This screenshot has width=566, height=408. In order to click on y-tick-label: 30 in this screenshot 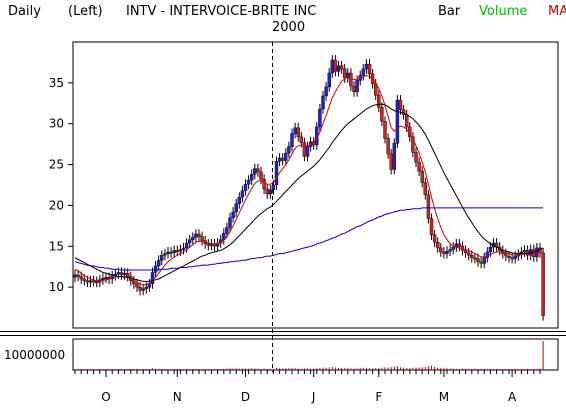, I will do `click(56, 124)`.